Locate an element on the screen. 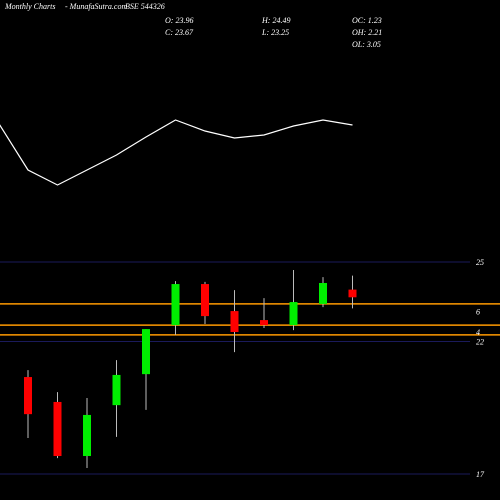 The image size is (500, 500). stat: OC: 1.23 is located at coordinates (367, 20).